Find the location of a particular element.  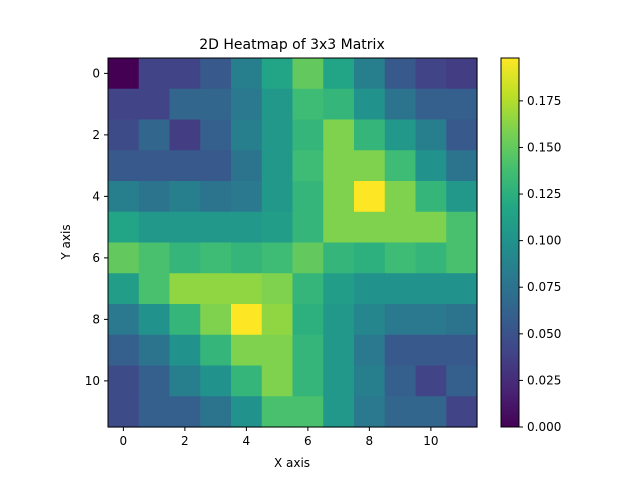

colorbar-tick-label: 0.075 is located at coordinates (544, 287).